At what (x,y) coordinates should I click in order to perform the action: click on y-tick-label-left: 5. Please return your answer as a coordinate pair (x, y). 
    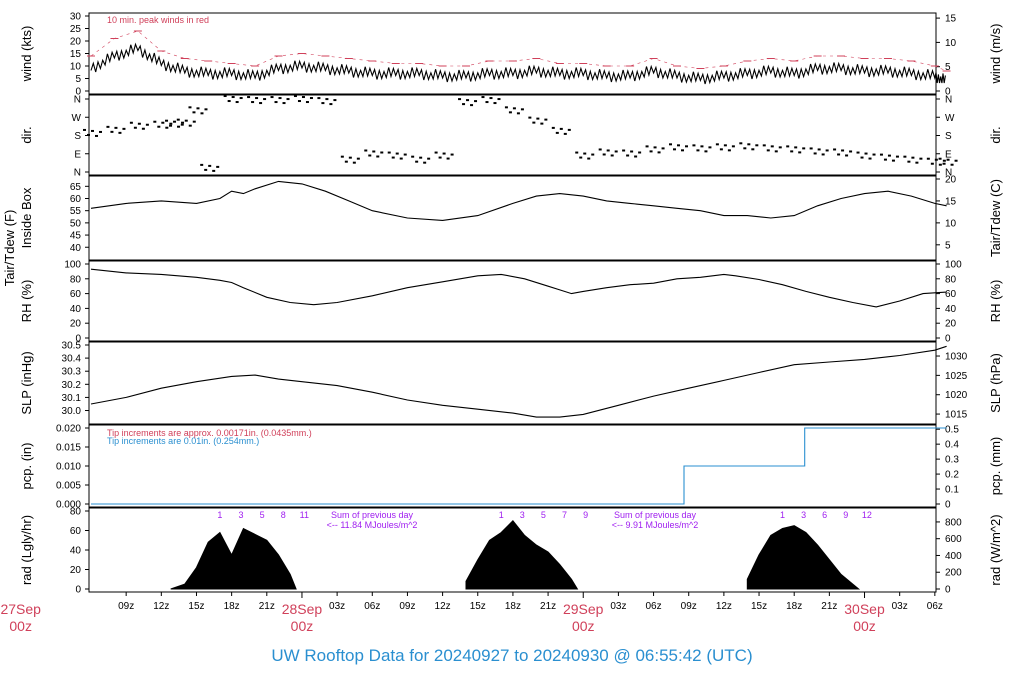
    Looking at the image, I should click on (78, 79).